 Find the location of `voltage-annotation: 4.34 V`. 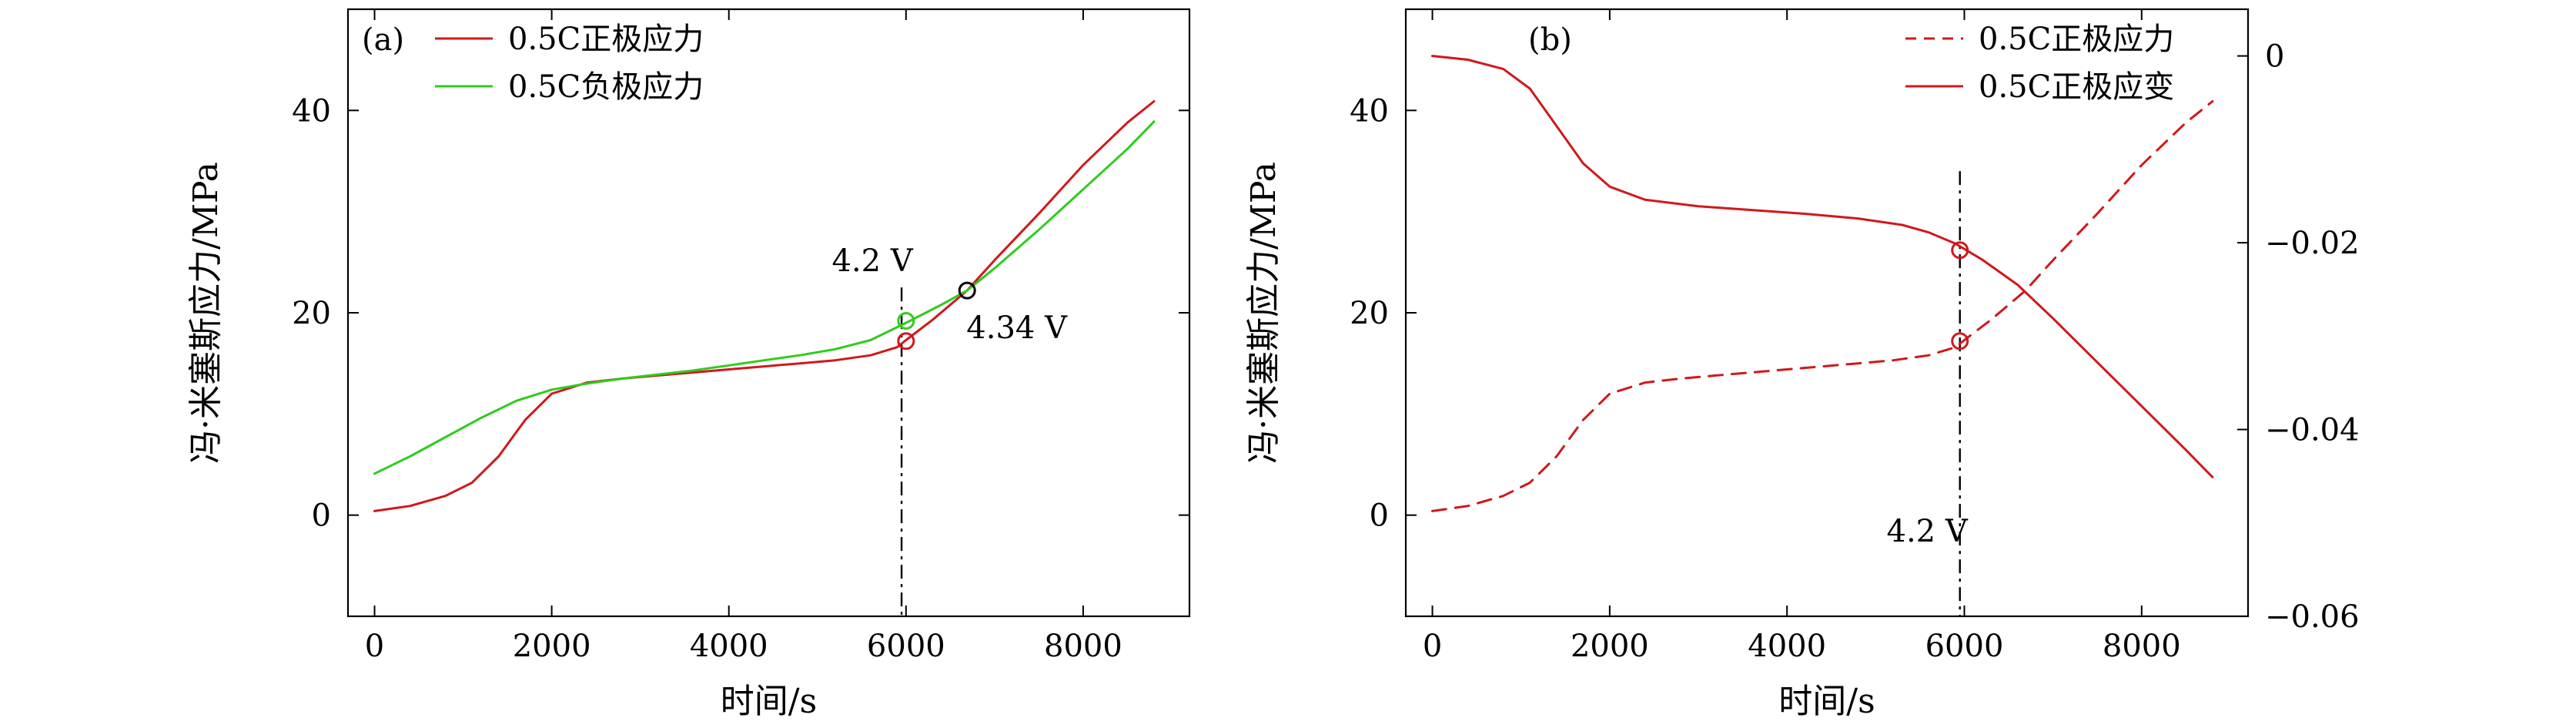

voltage-annotation: 4.34 V is located at coordinates (1017, 328).